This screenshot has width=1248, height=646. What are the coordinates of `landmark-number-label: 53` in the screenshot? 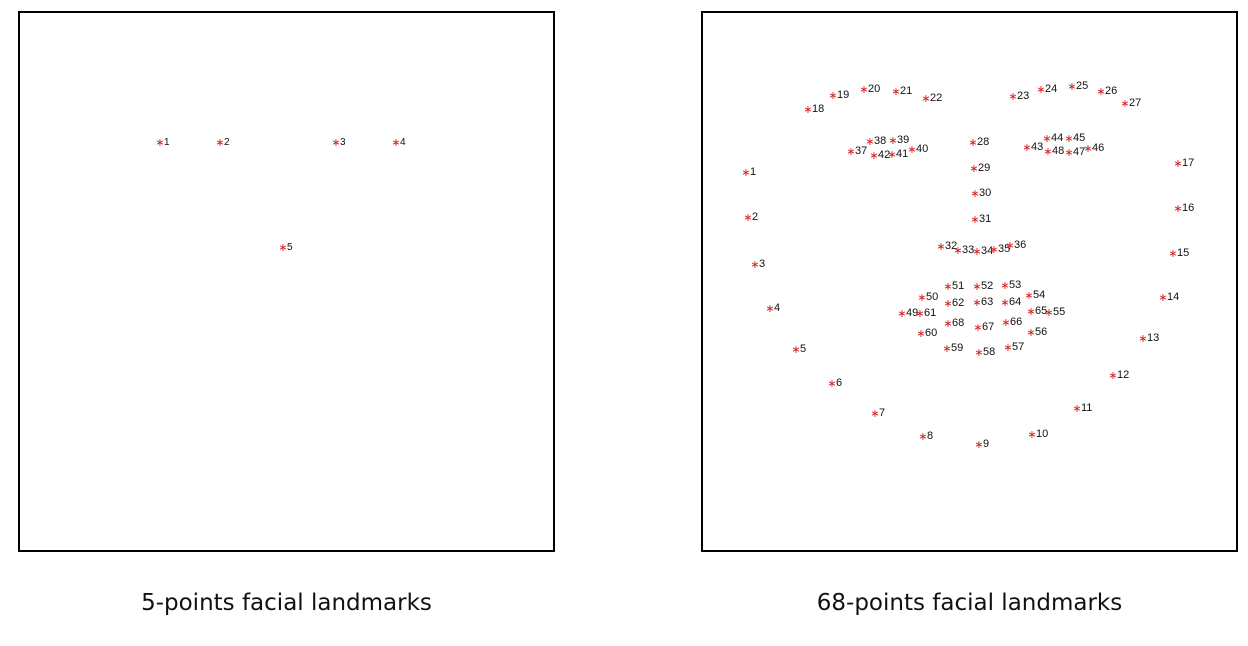 It's located at (1015, 285).